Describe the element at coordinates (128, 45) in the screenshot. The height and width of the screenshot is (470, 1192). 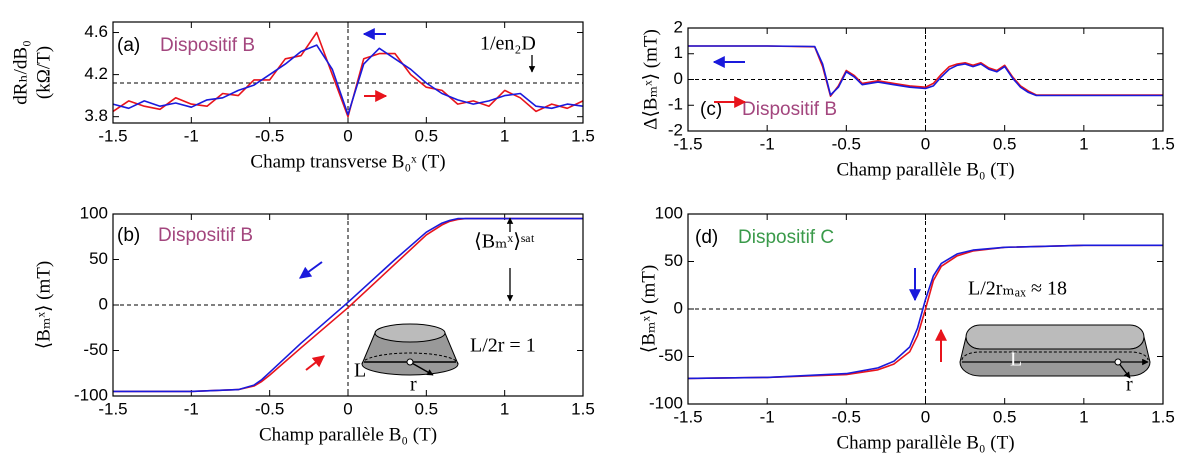
I see `panel-label: (a)` at that location.